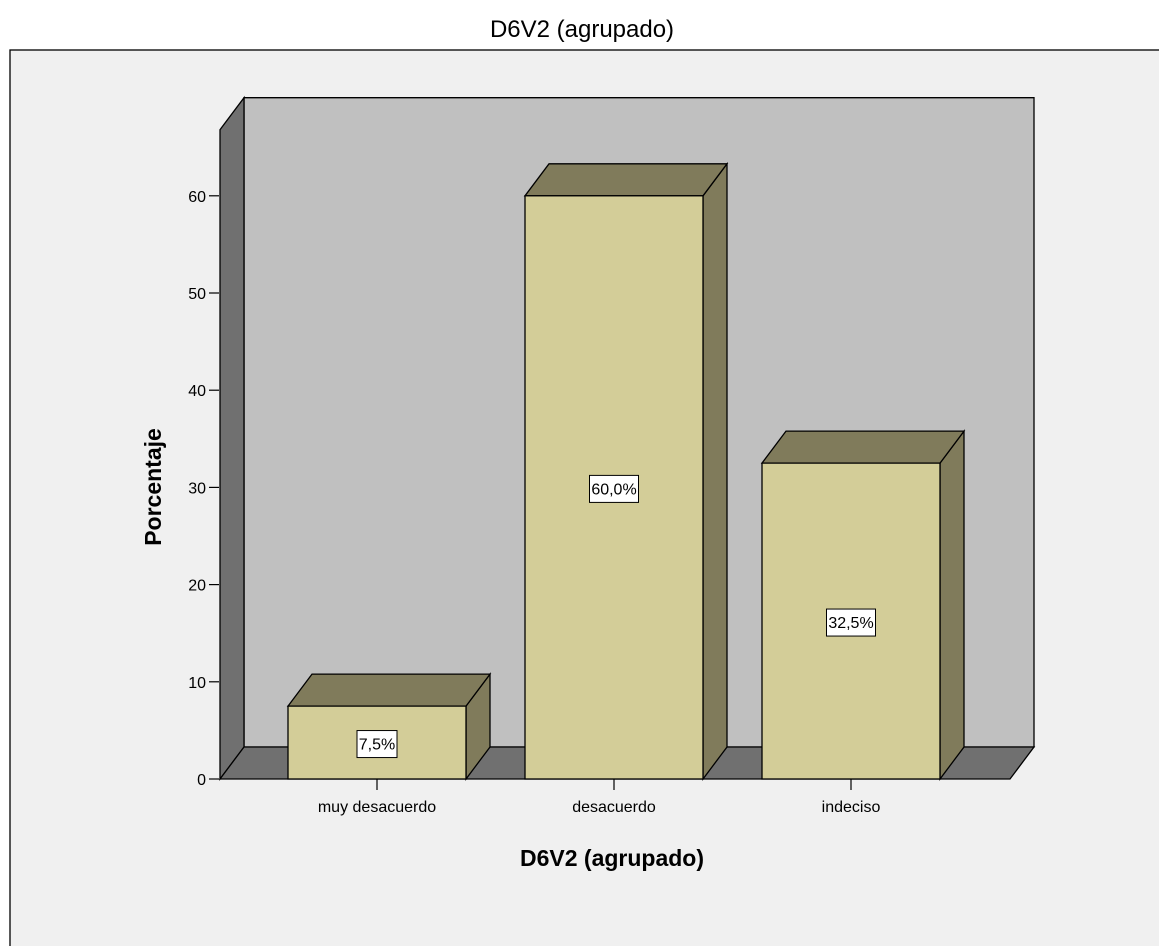 Image resolution: width=1159 pixels, height=946 pixels. I want to click on x-axis: muy desacuerdo desacuerdo indeciso, so click(599, 797).